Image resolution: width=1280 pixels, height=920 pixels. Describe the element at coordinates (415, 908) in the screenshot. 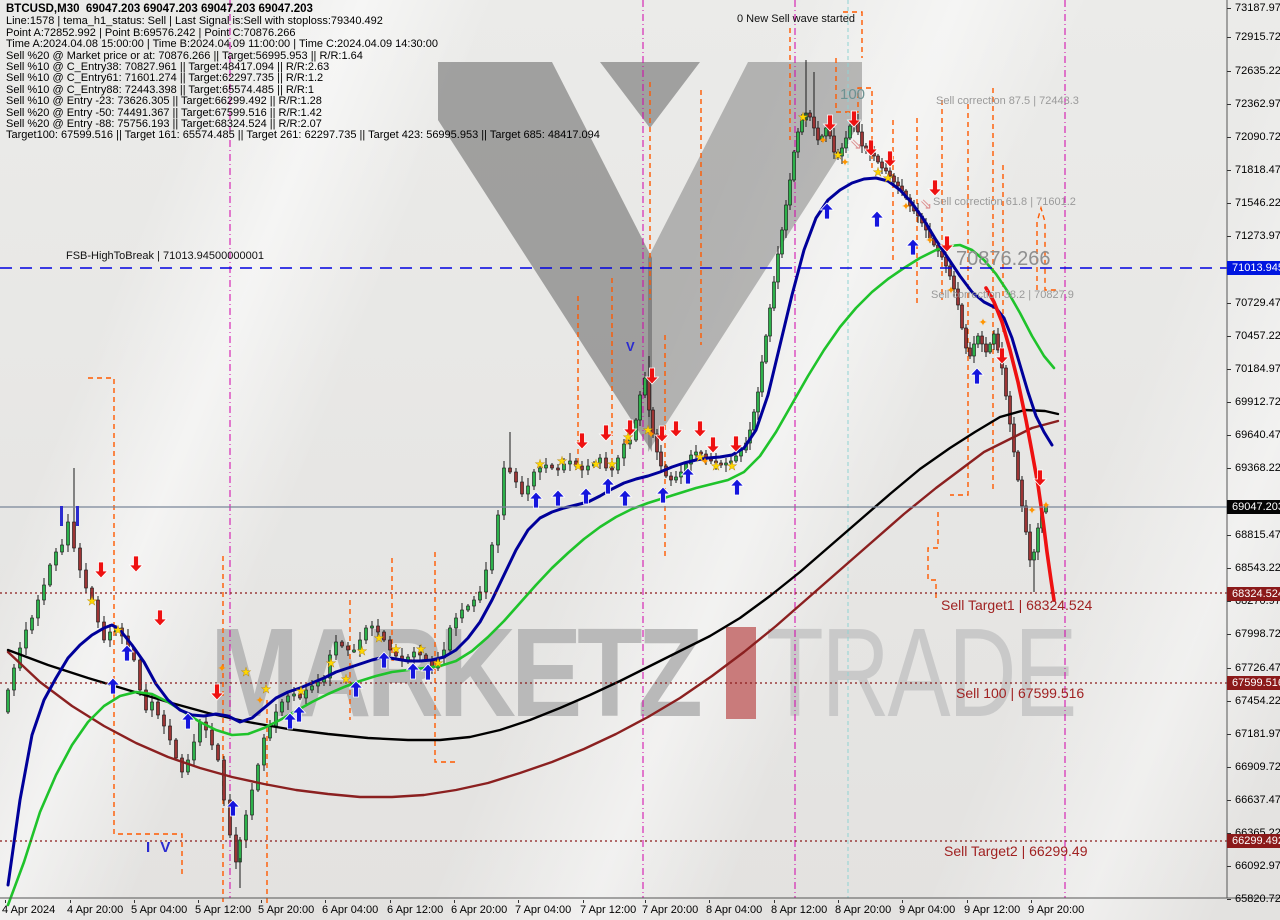

I see `time-label: 6 Apr 12:00` at that location.